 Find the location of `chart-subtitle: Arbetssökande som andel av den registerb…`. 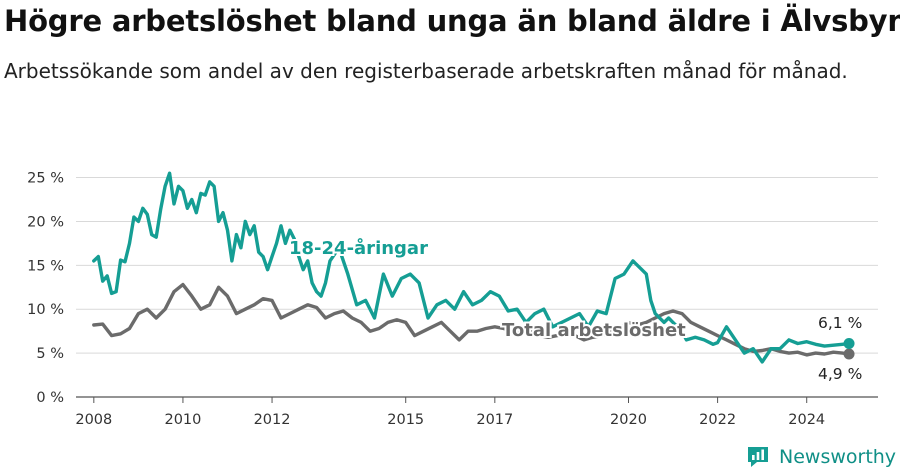

chart-subtitle: Arbetssökande som andel av den registerb… is located at coordinates (426, 71).